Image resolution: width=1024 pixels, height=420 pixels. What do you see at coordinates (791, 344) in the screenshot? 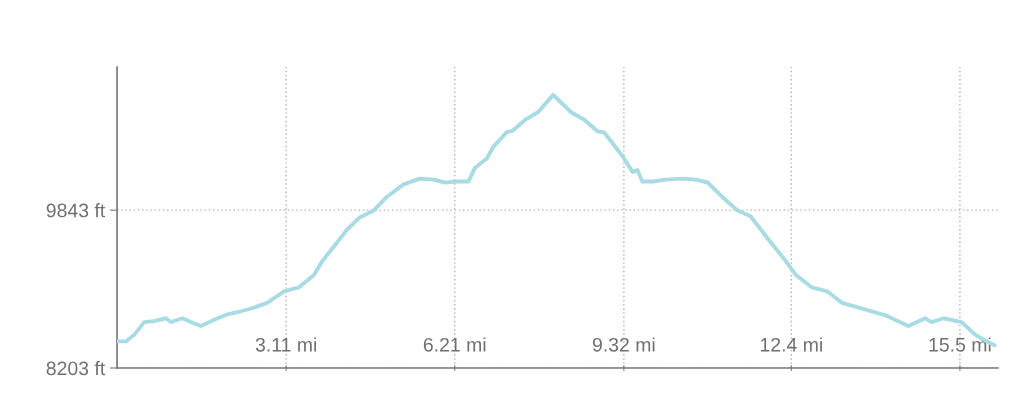
I see `x-tick-label: 12.4 mi` at bounding box center [791, 344].